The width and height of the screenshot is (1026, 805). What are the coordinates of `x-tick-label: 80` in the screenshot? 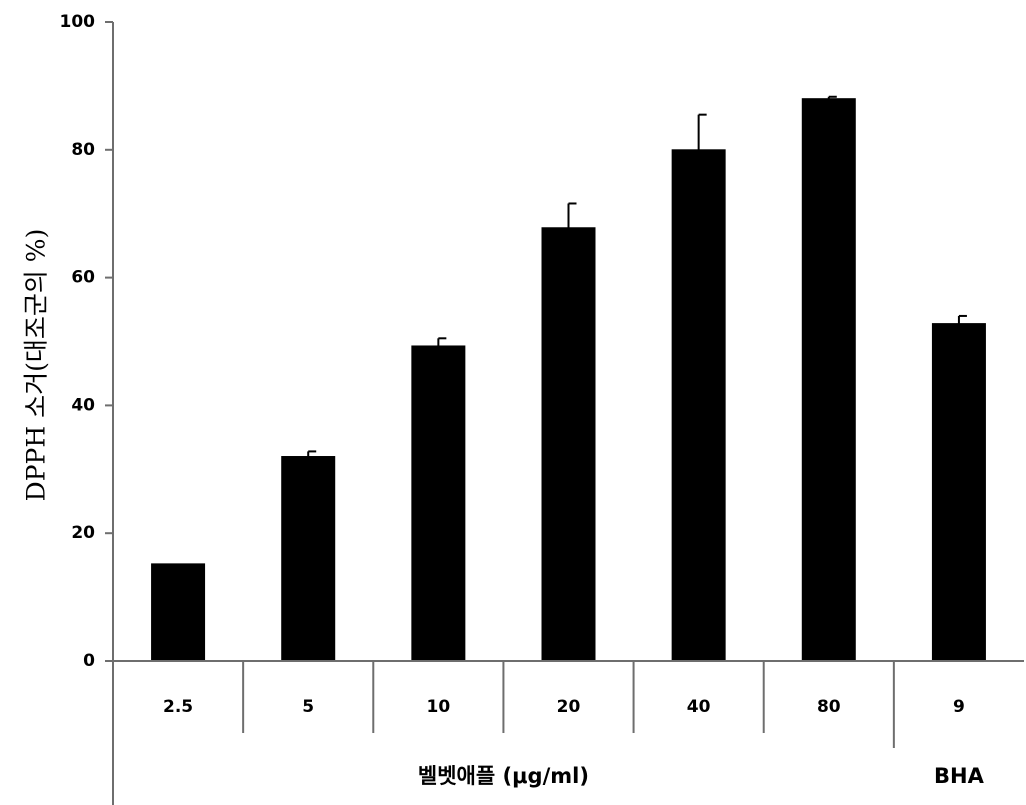 It's located at (829, 707).